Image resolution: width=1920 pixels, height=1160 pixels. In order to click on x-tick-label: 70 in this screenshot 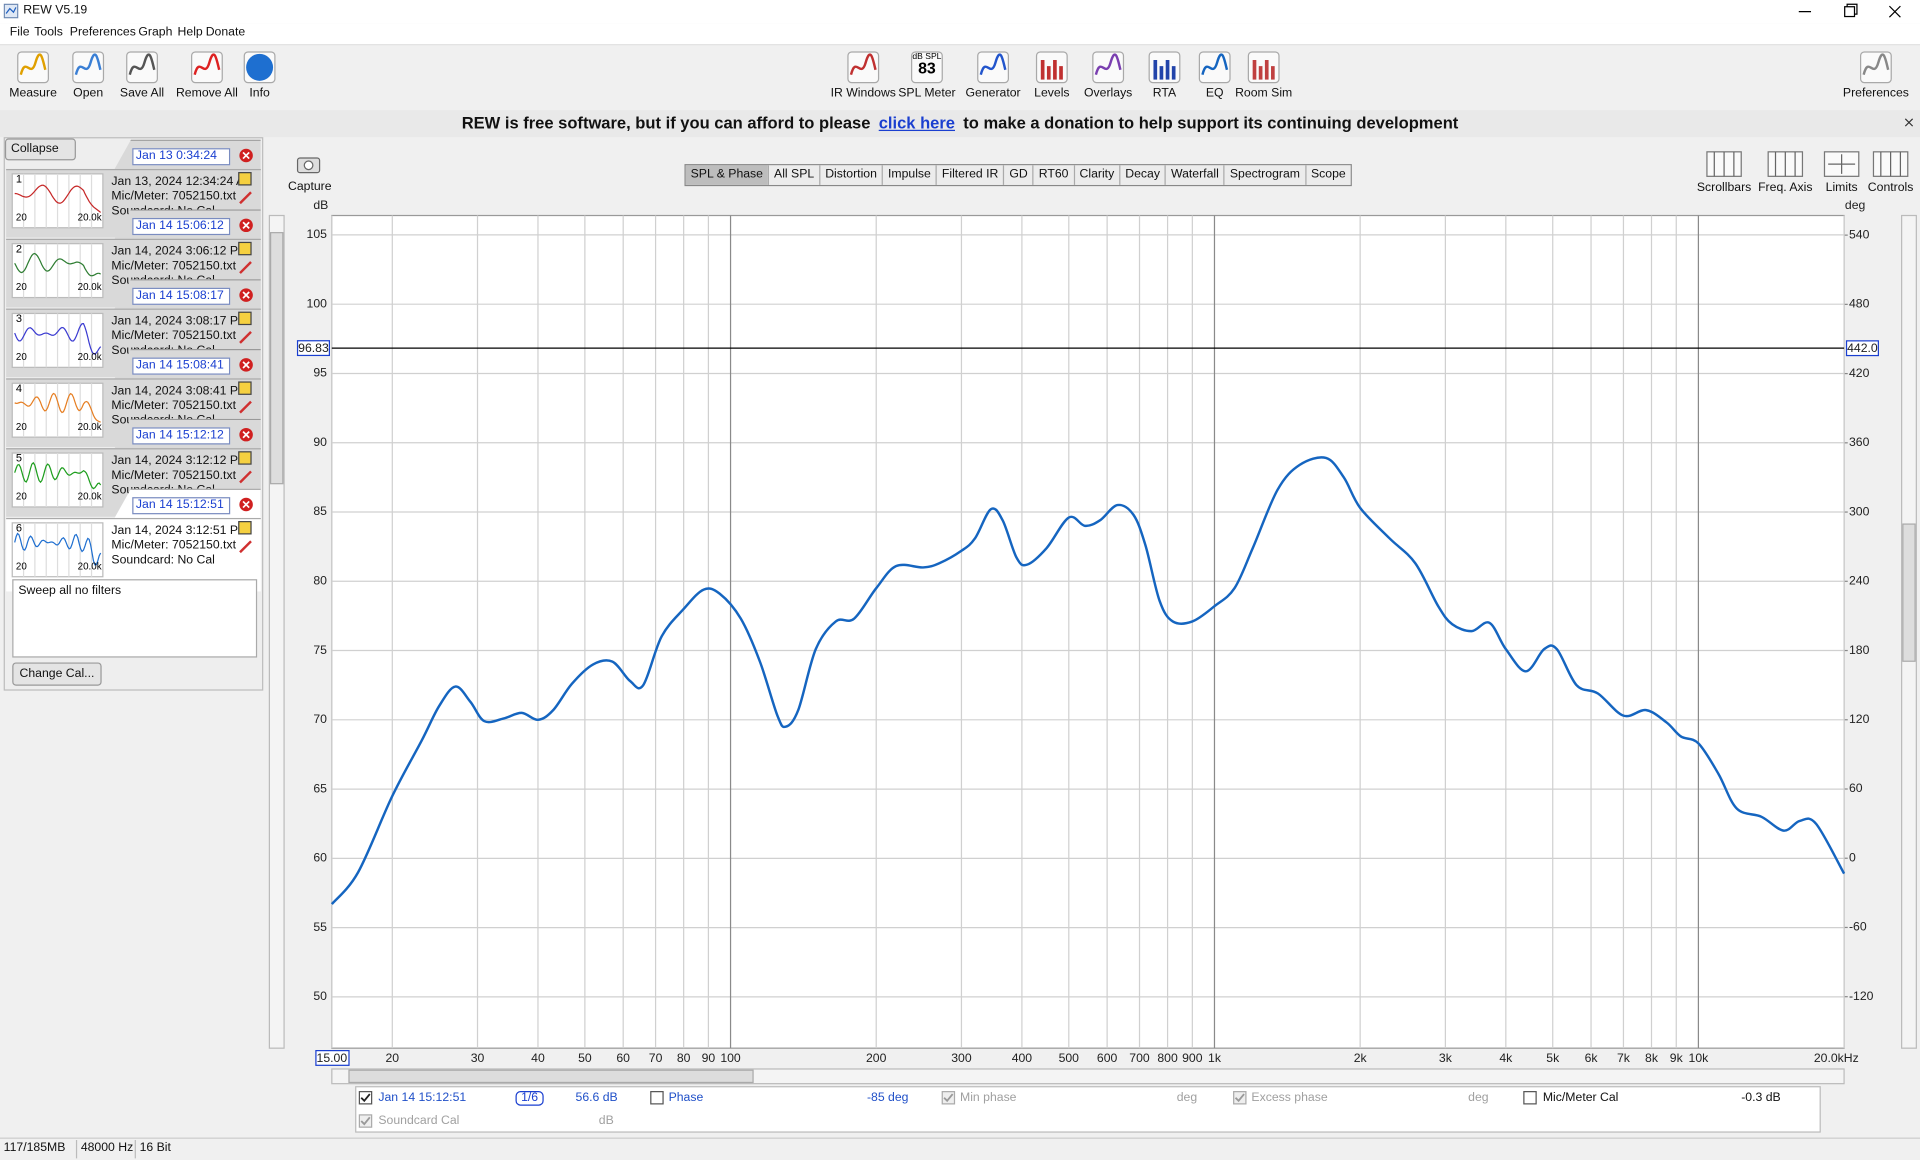, I will do `click(656, 1058)`.